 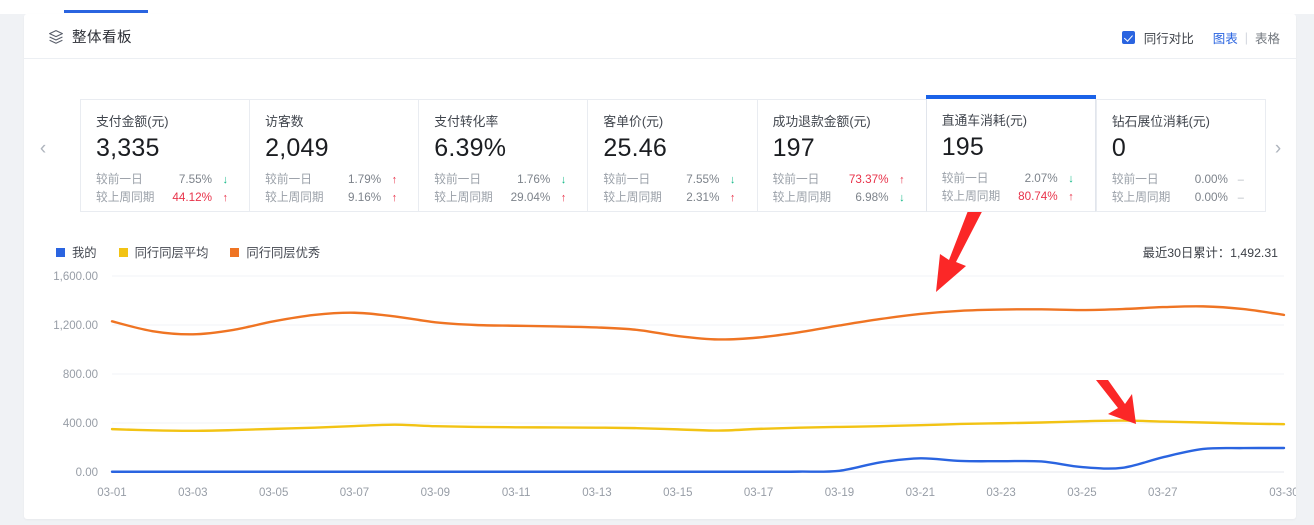 I want to click on kpi-value: 195, so click(x=963, y=147).